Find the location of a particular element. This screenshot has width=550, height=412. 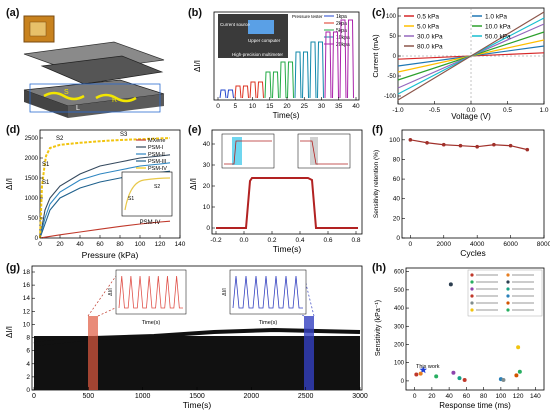

tick-d-label: 140 is located at coordinates (180, 244).